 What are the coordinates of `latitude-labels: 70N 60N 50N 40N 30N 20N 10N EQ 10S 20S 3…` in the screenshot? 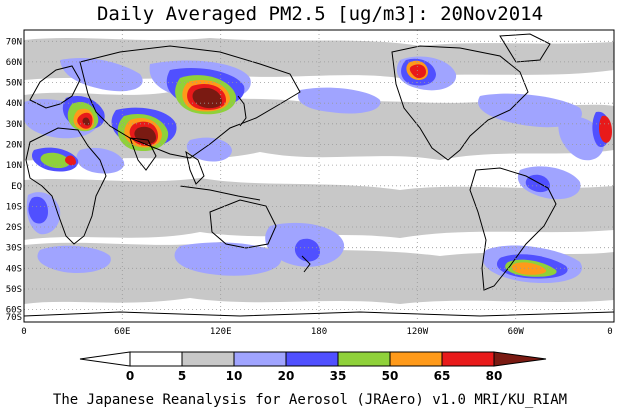 It's located at (14, 180).